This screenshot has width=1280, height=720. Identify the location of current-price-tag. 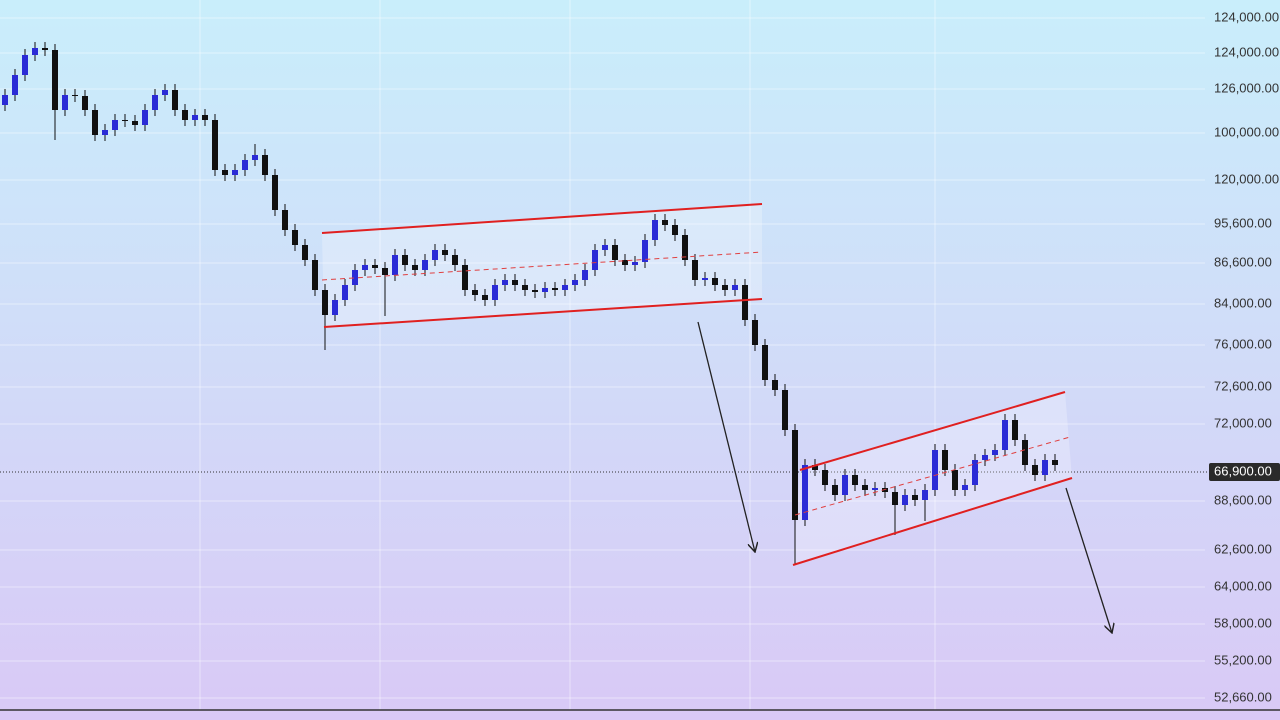
(1244, 472).